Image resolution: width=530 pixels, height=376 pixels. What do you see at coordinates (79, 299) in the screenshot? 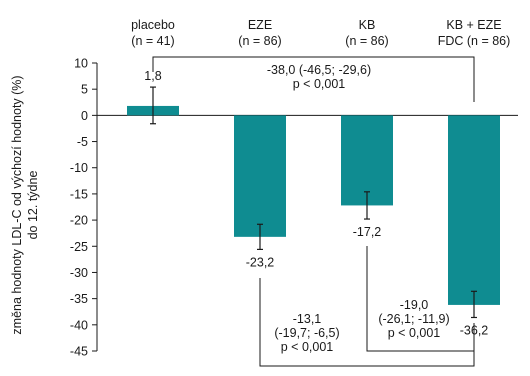
I see `y-tick-label: -35` at bounding box center [79, 299].